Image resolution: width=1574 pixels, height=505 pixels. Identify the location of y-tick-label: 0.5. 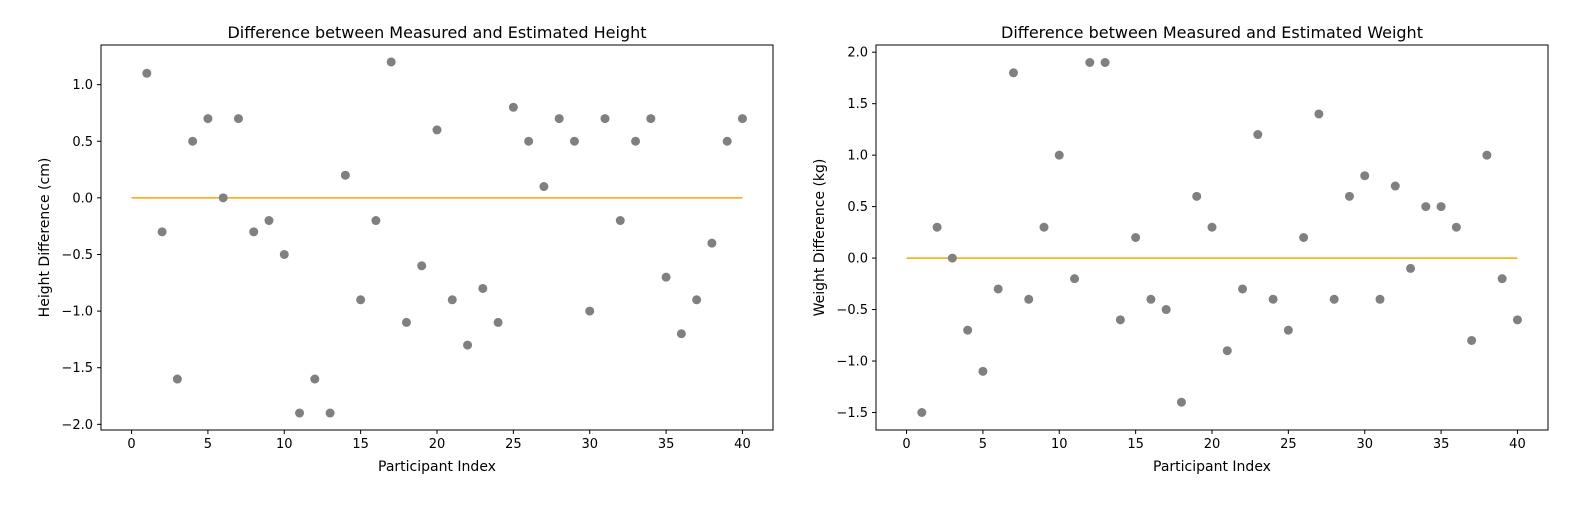
(857, 207).